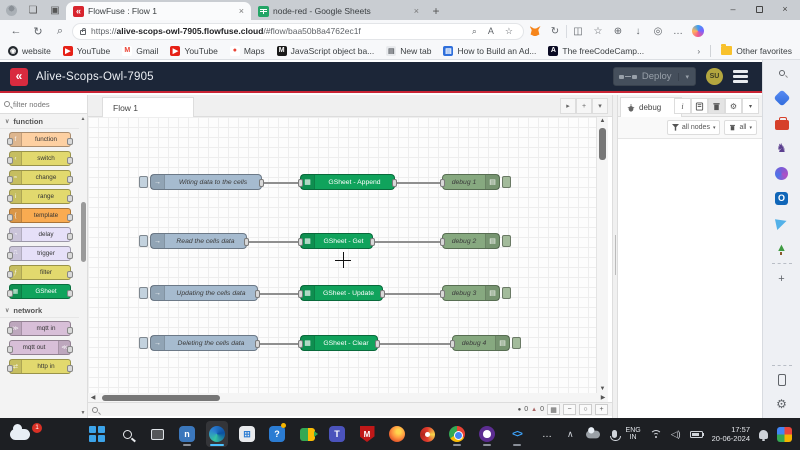 The height and width of the screenshot is (450, 800). Describe the element at coordinates (348, 397) in the screenshot. I see `canvas-horizontal-scrollbar: ◀ ▶` at that location.